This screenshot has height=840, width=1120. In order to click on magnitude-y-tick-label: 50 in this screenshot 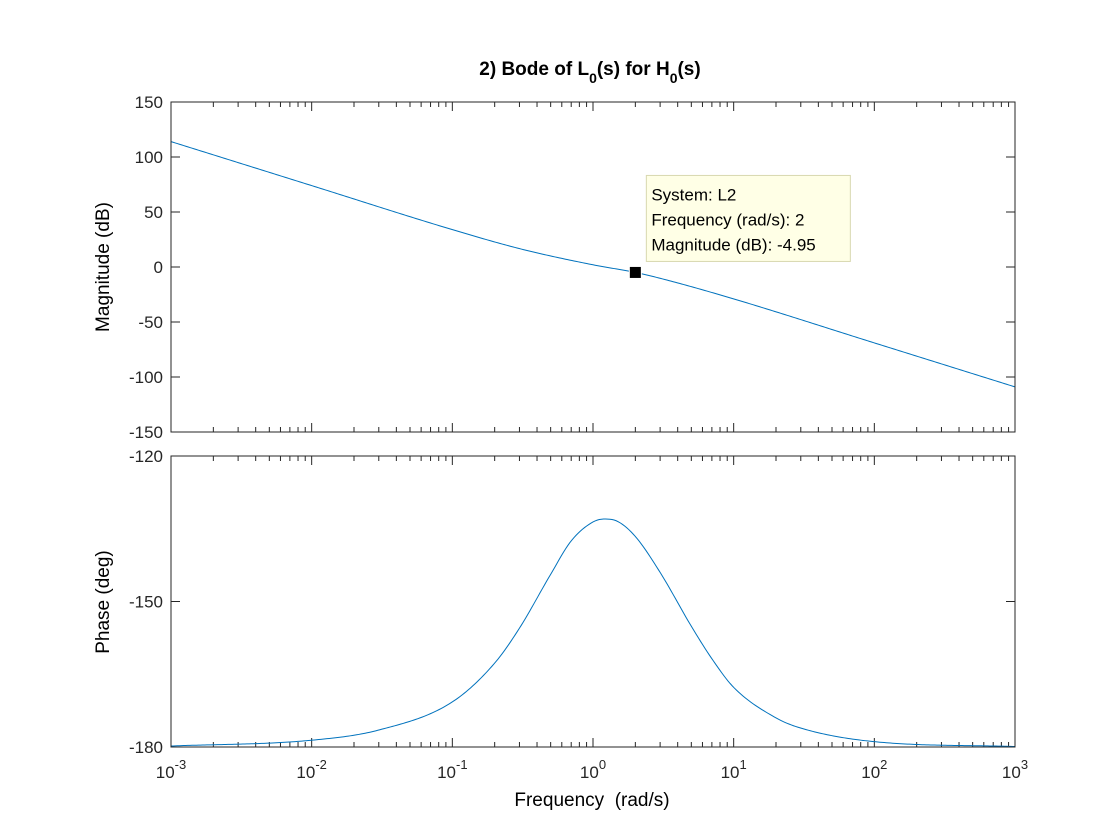, I will do `click(153, 212)`.